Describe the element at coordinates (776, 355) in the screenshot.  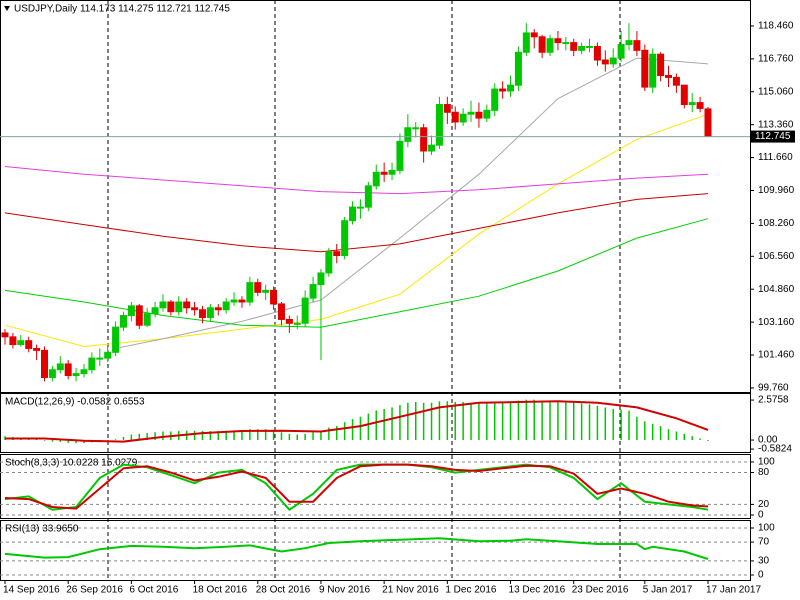
I see `y-tick-label: 101.460` at that location.